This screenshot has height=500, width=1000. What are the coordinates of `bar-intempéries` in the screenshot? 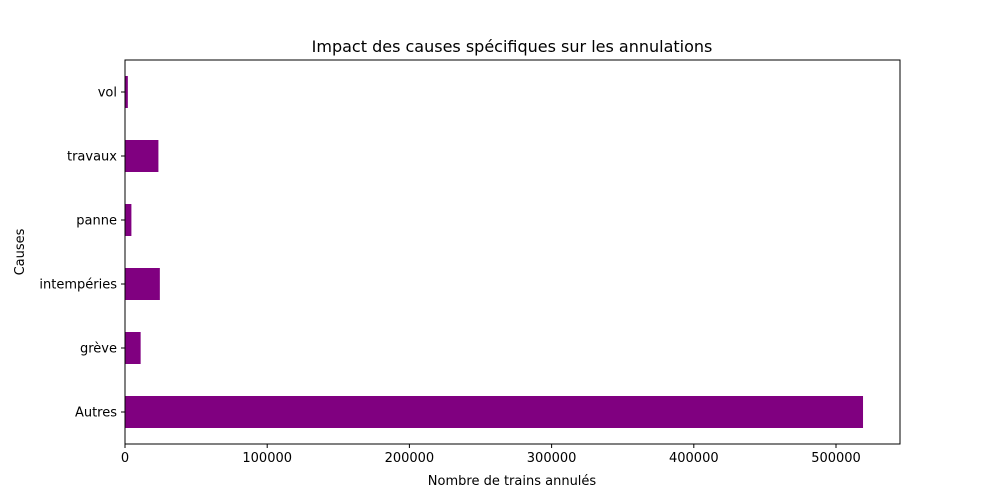 It's located at (142, 284).